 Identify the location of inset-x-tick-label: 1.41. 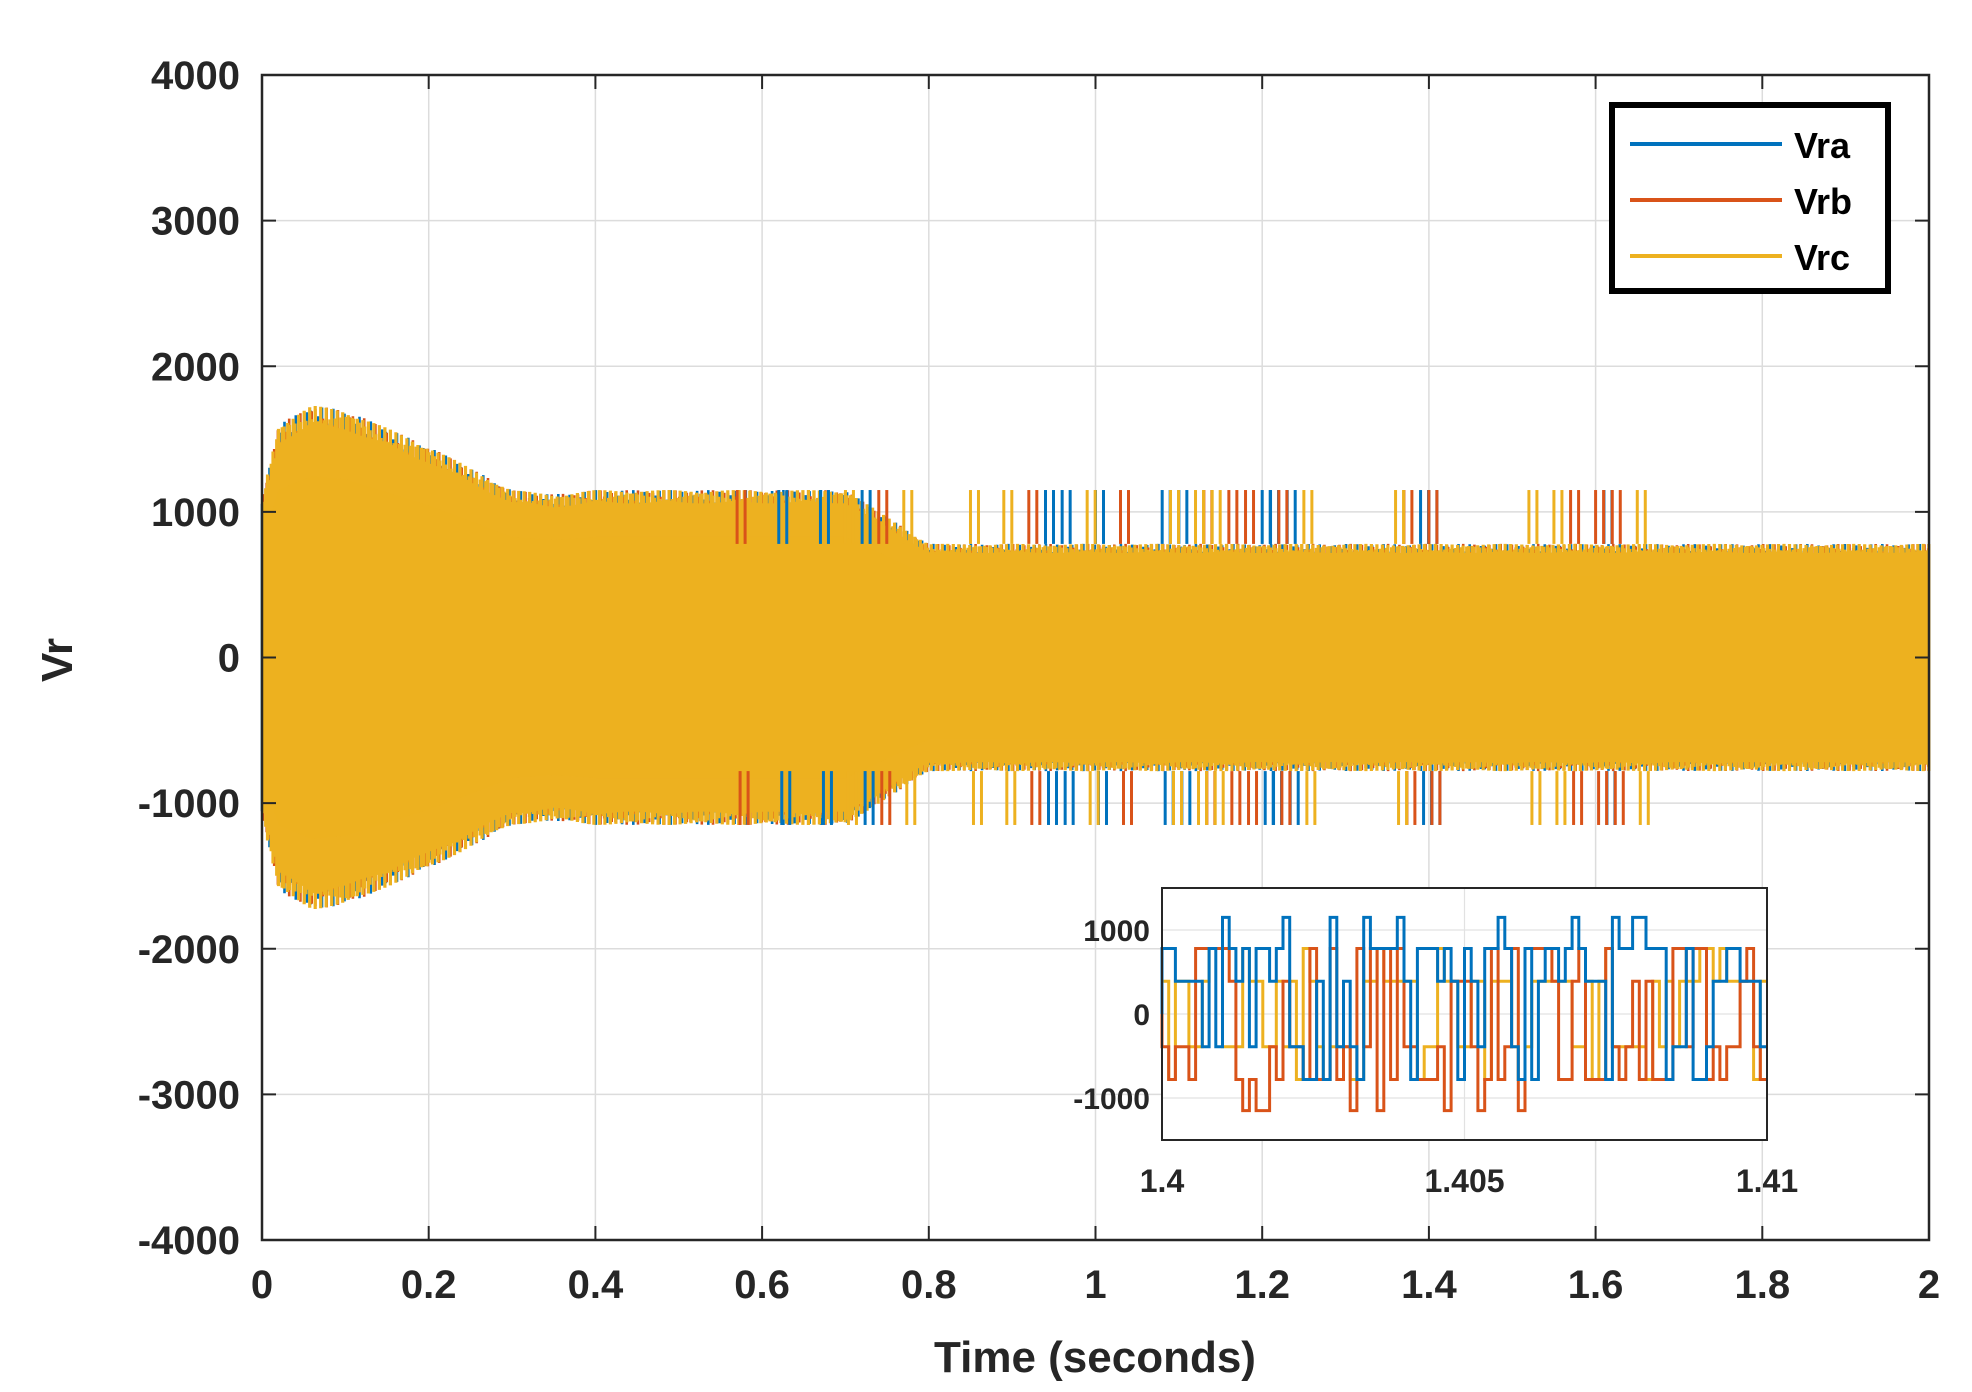
(1767, 1181).